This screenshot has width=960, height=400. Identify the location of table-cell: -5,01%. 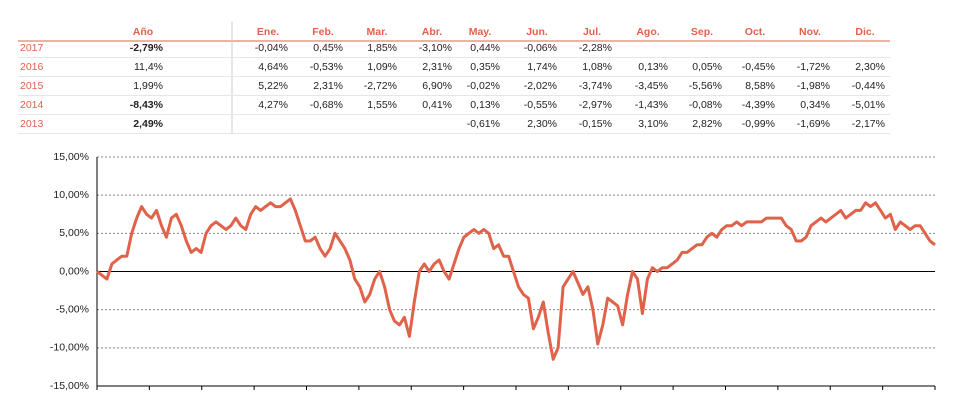
(868, 105).